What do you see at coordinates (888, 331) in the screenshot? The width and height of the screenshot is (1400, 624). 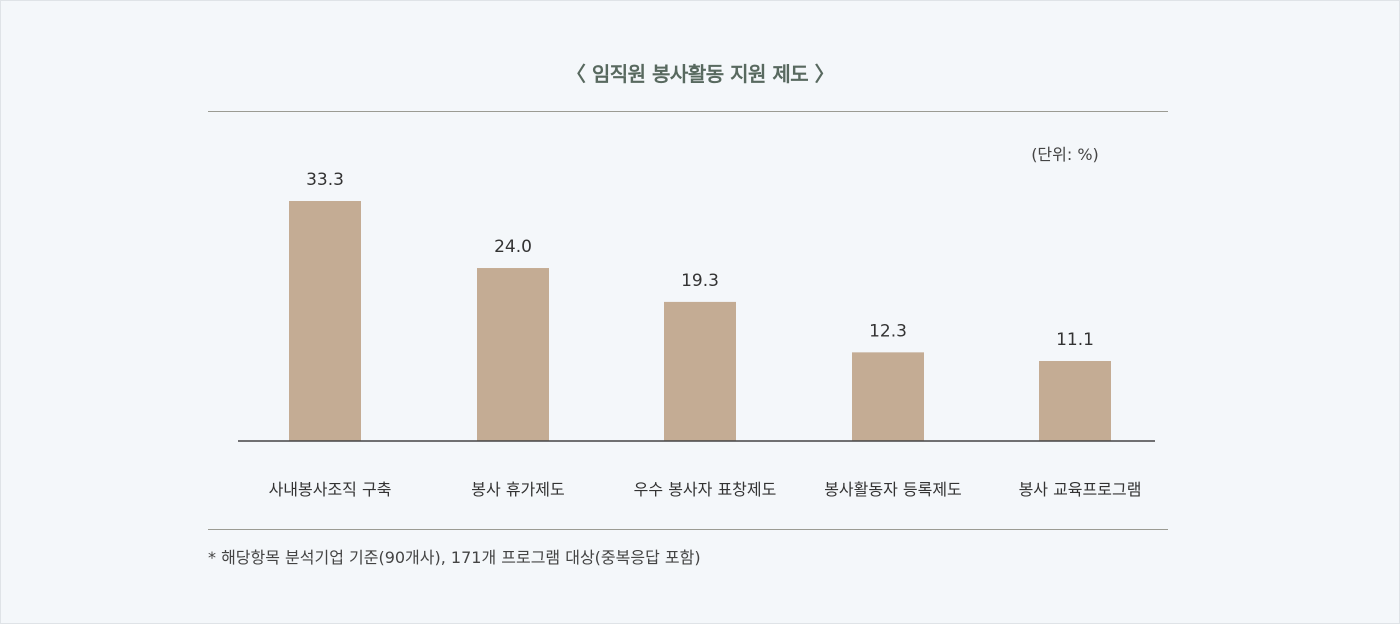 I see `value-label-4: 12.3` at bounding box center [888, 331].